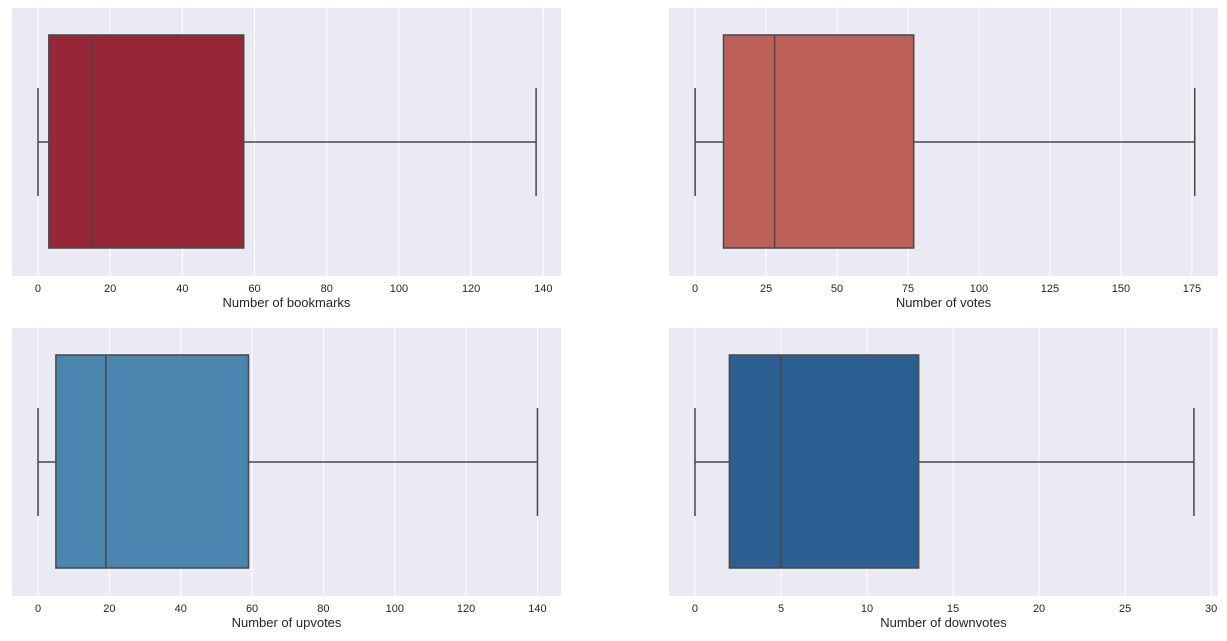 The width and height of the screenshot is (1227, 641). Describe the element at coordinates (953, 609) in the screenshot. I see `x-tick-label: 15` at that location.